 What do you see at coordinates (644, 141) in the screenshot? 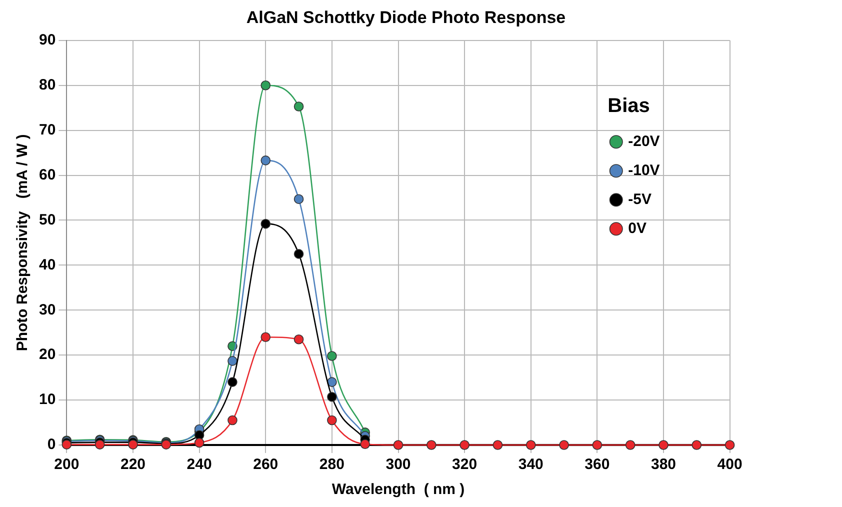
I see `legend-label: -20V` at bounding box center [644, 141].